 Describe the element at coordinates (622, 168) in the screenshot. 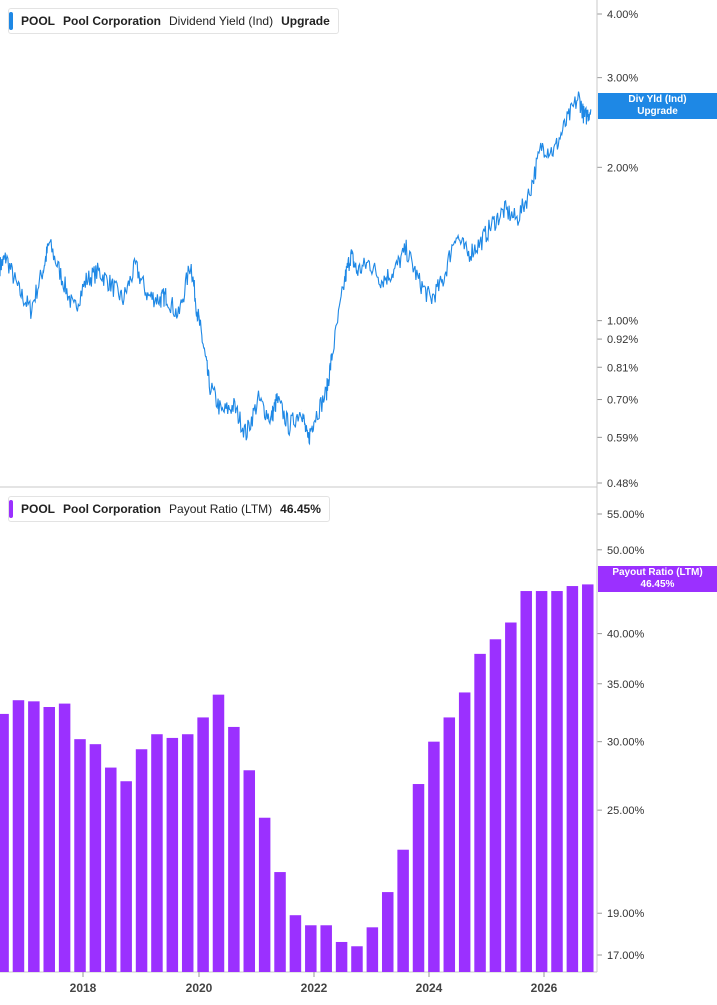

I see `y-tick-label: 2.00%` at that location.